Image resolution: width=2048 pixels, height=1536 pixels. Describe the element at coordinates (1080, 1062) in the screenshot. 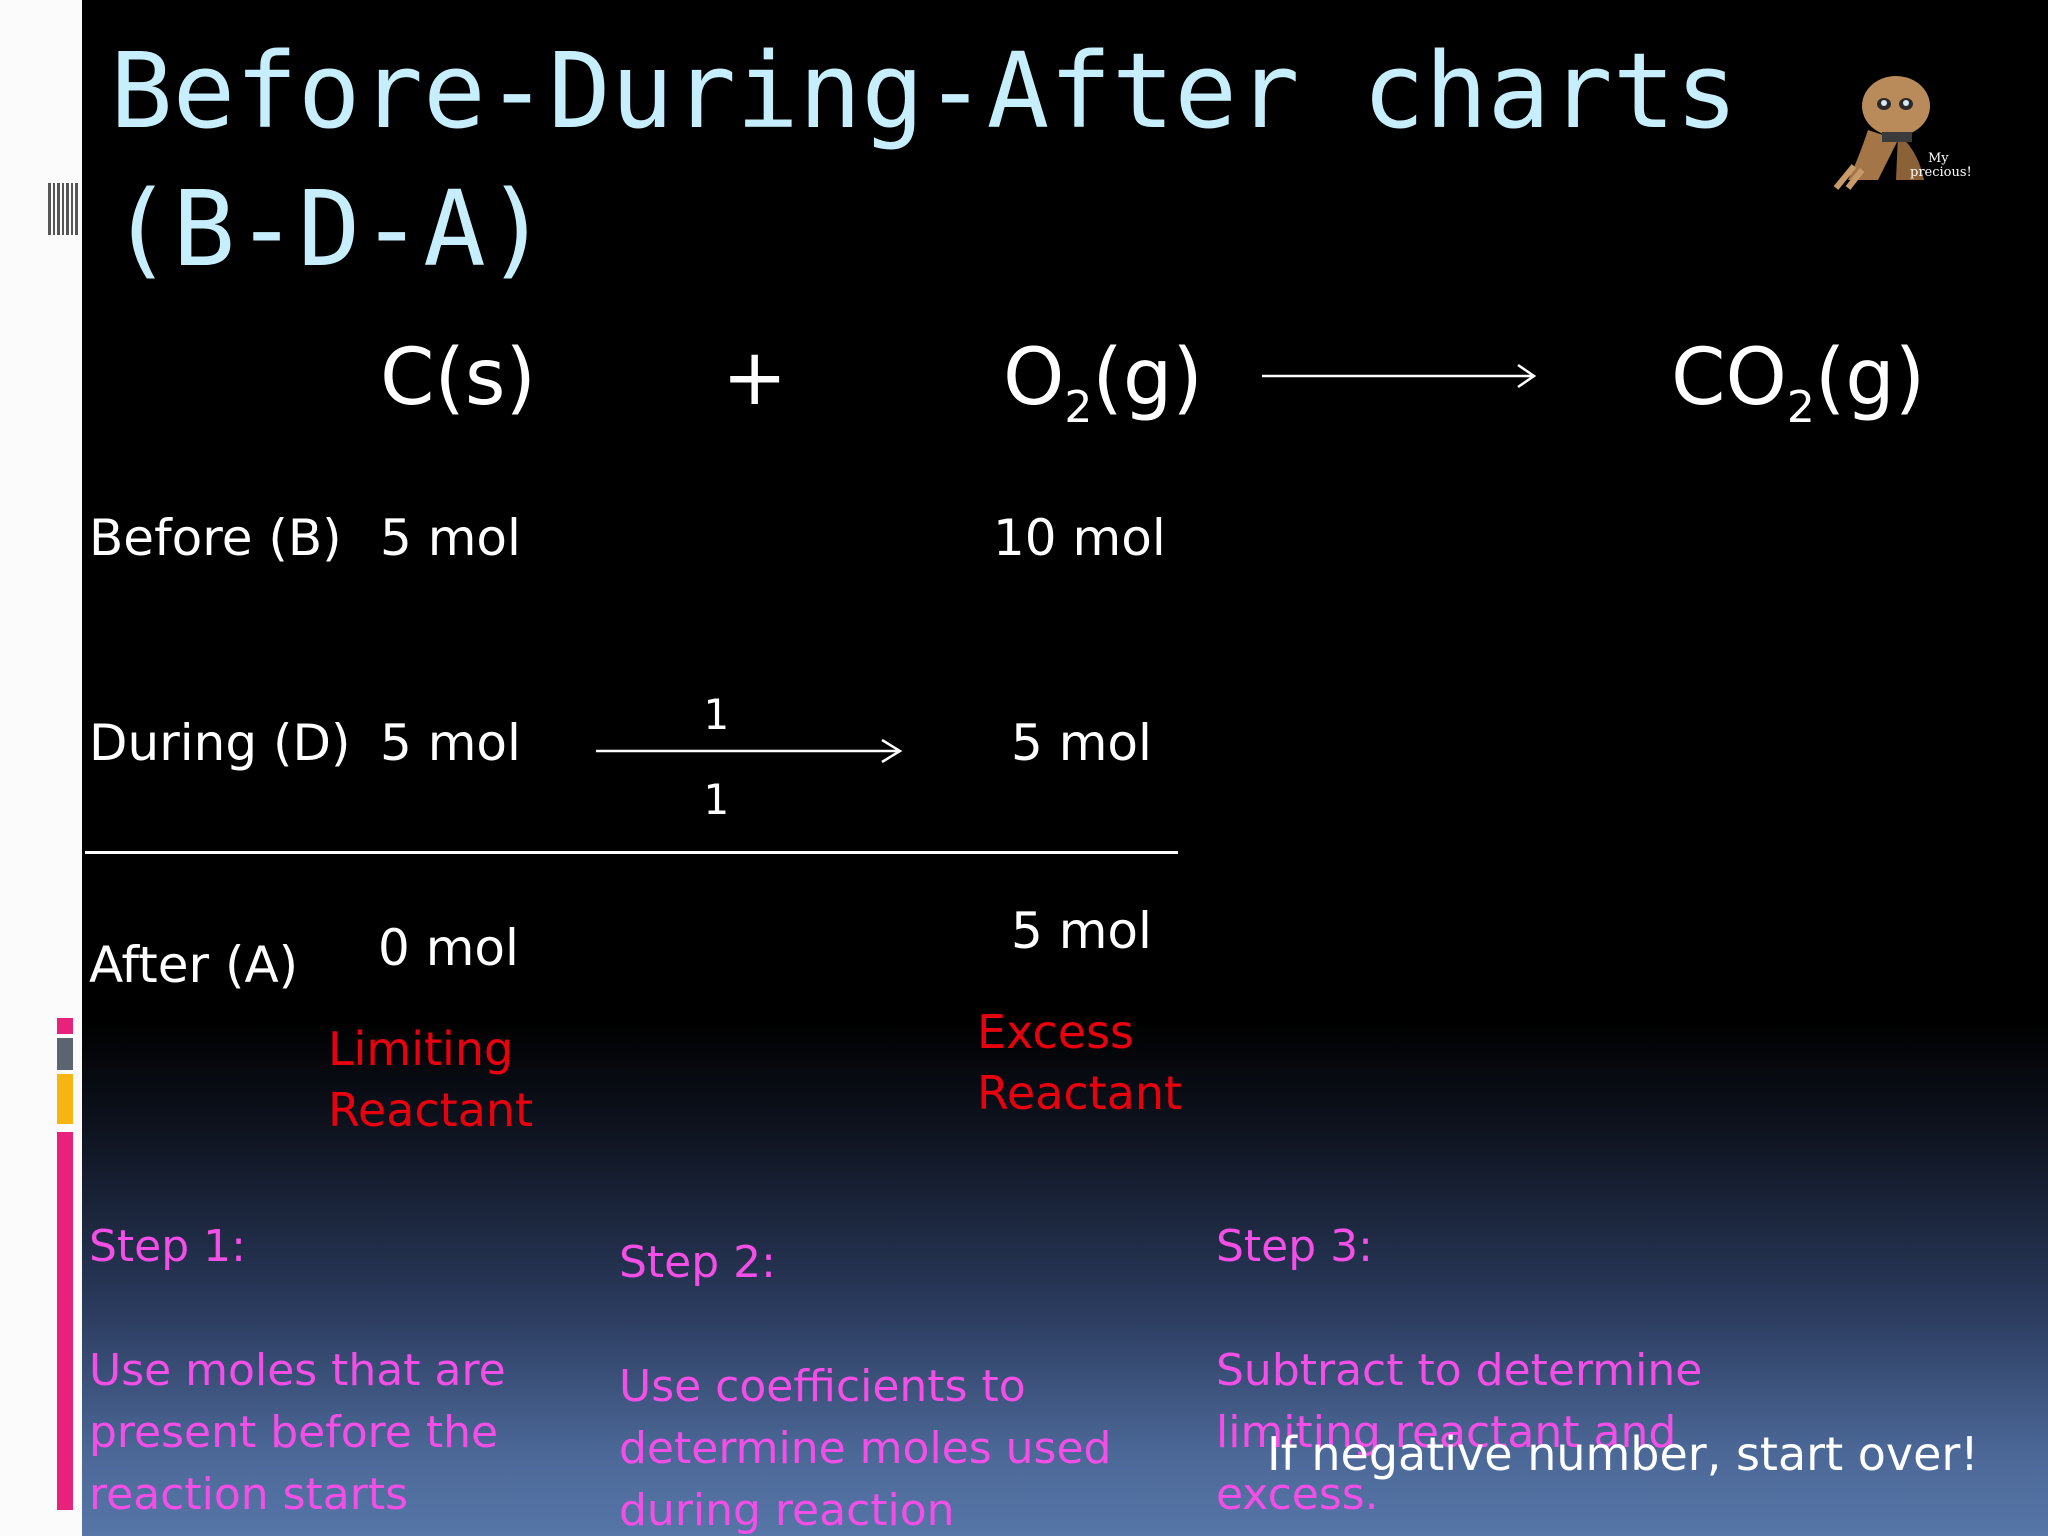

I see `excess-reactant-label: Excess Reactant` at that location.